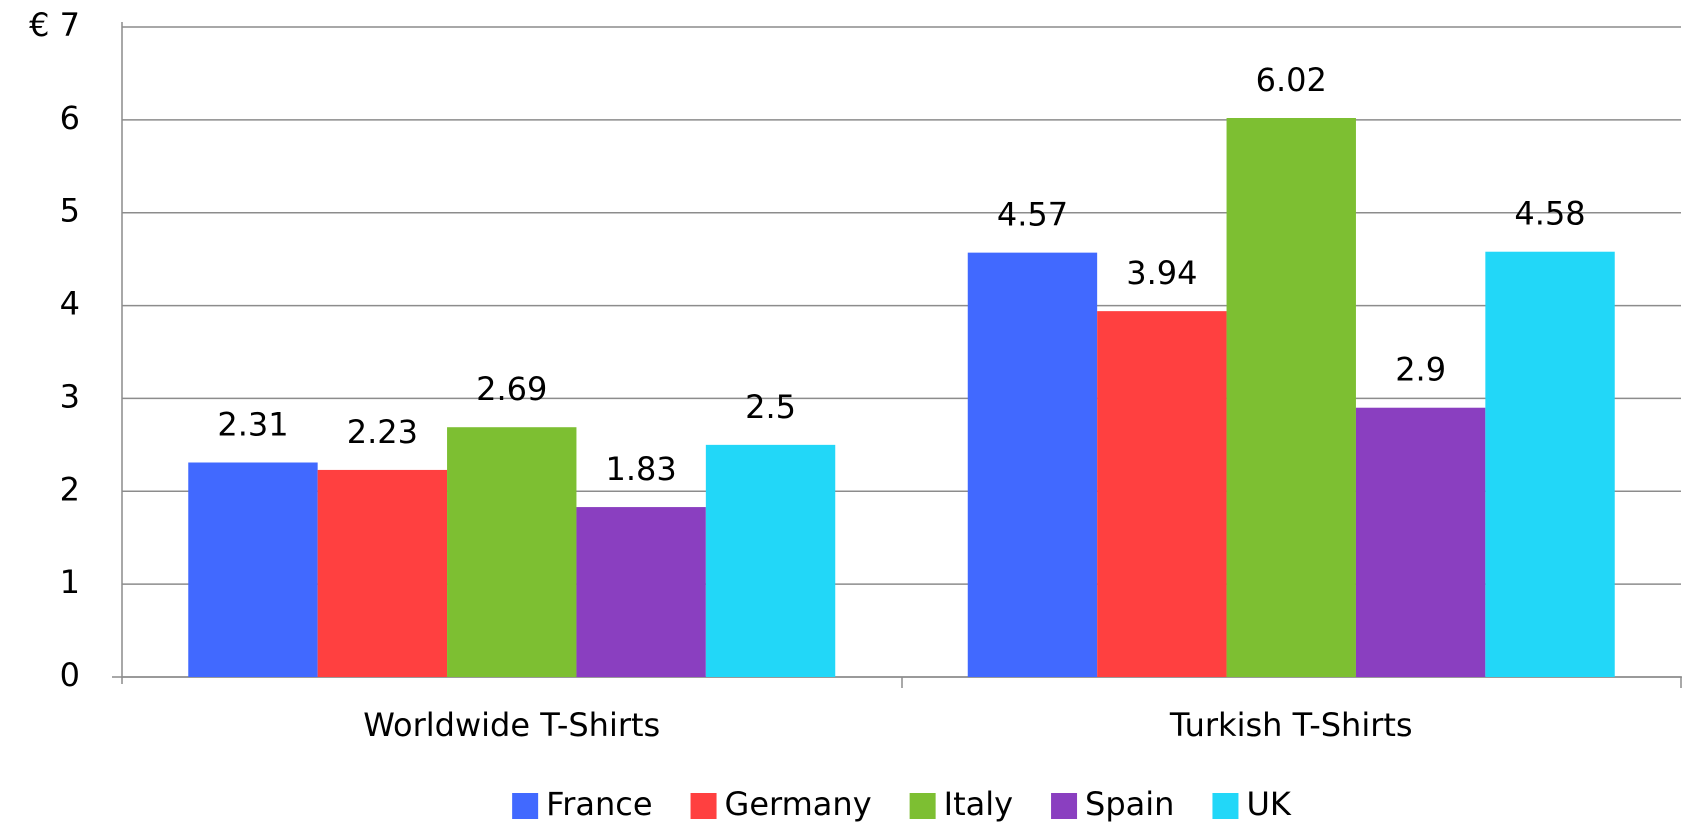 The width and height of the screenshot is (1687, 830). What do you see at coordinates (70, 489) in the screenshot?
I see `y-tick-label: 2` at bounding box center [70, 489].